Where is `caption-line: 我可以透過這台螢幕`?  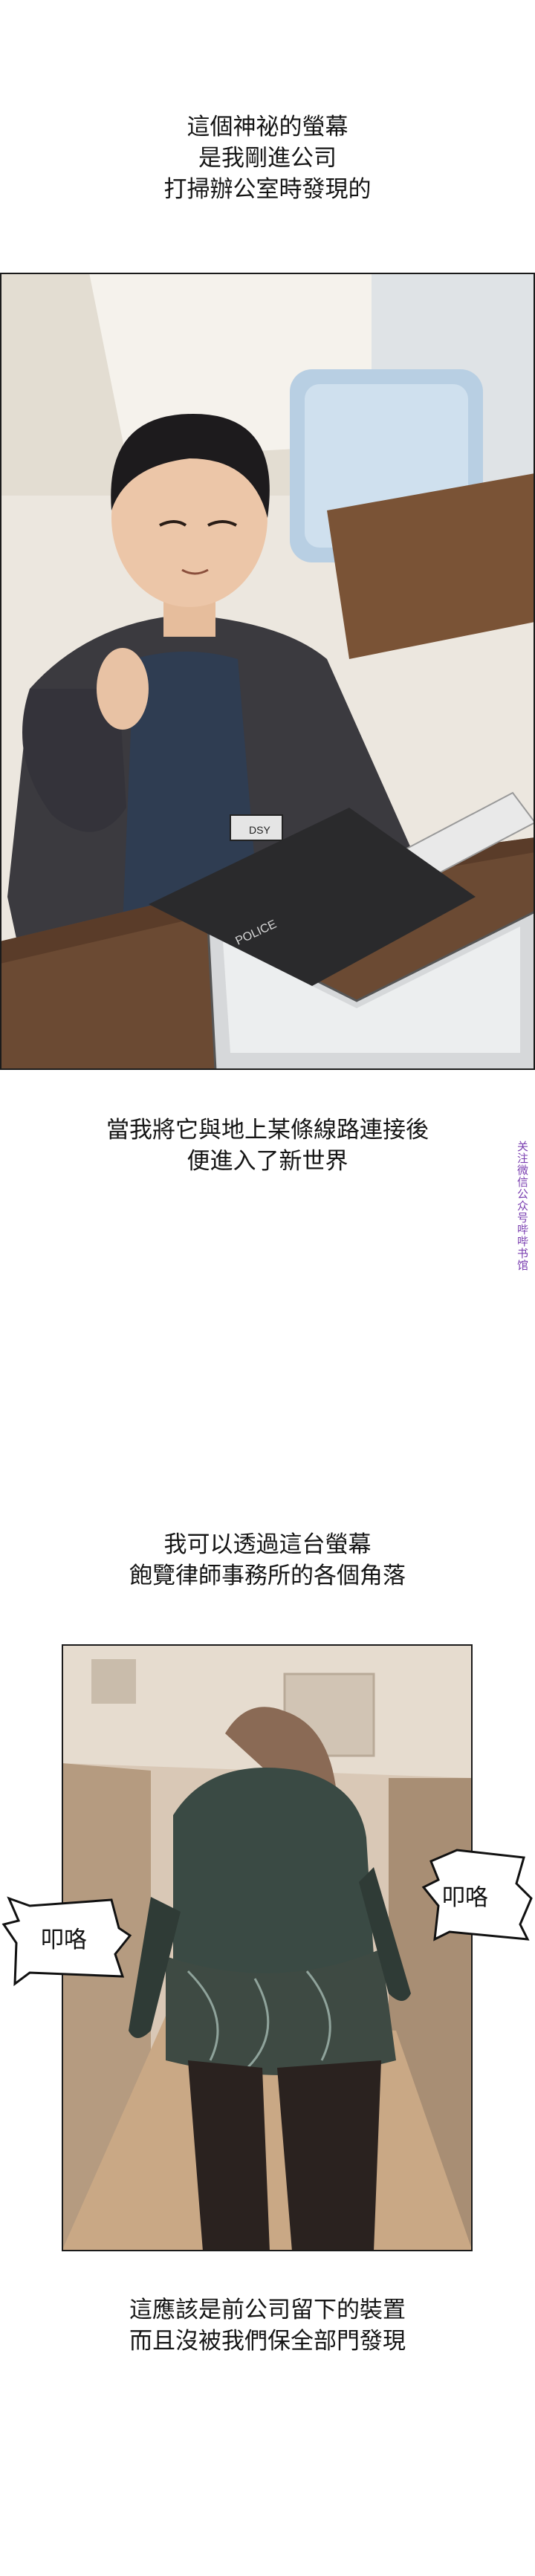 caption-line: 我可以透過這台螢幕 is located at coordinates (267, 1544).